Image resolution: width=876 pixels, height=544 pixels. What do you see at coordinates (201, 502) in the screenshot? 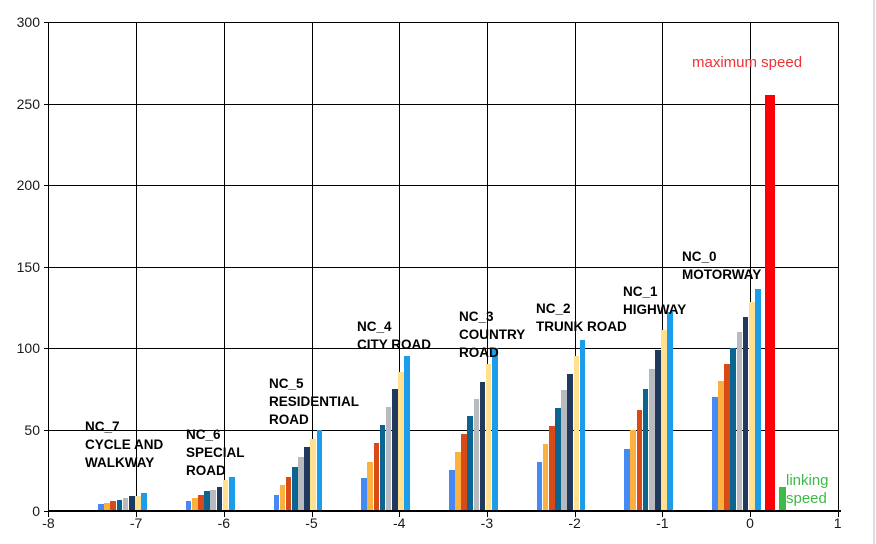
I see `bar-nc_6-s2` at bounding box center [201, 502].